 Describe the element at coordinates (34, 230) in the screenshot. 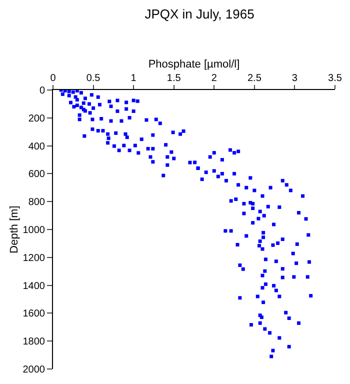

I see `y-tick-label: 1000` at that location.